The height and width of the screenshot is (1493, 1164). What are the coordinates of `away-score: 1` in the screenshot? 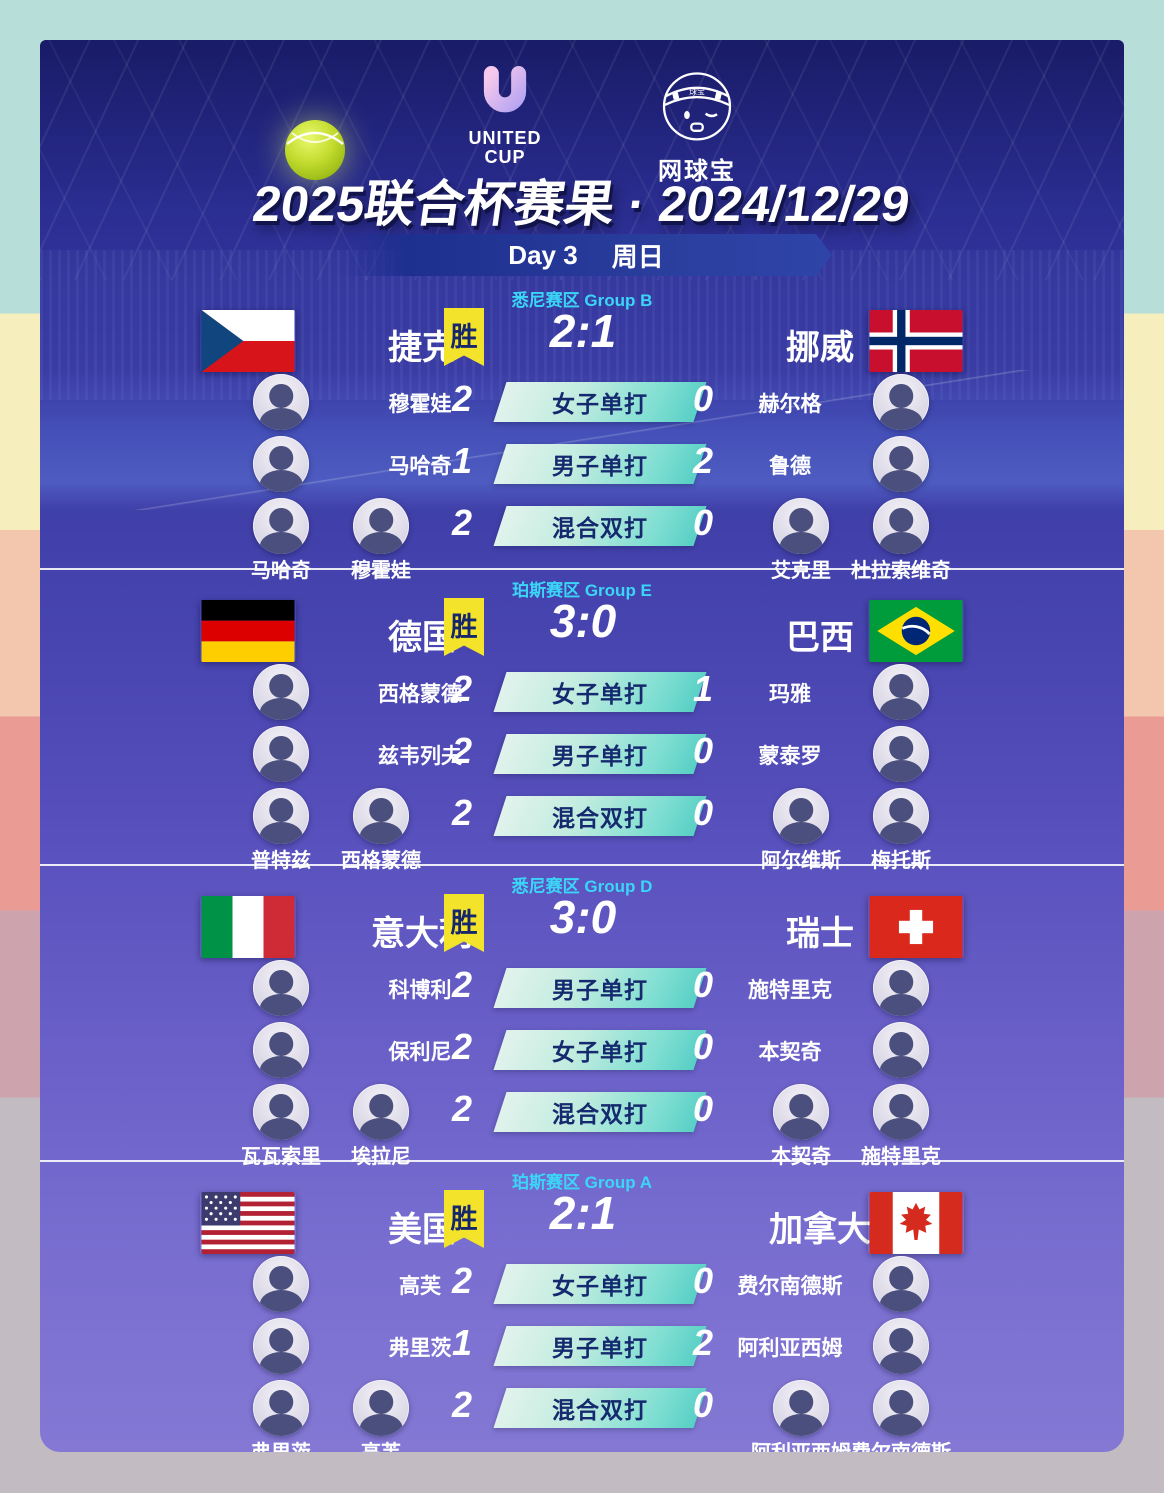 It's located at (703, 688).